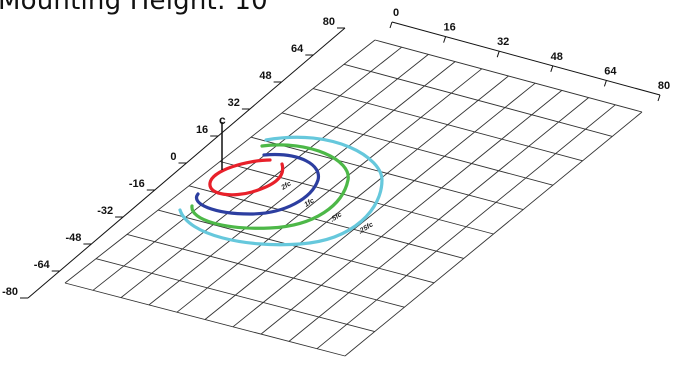 This screenshot has width=681, height=379. I want to click on top-axis-tick-label: 0, so click(396, 13).